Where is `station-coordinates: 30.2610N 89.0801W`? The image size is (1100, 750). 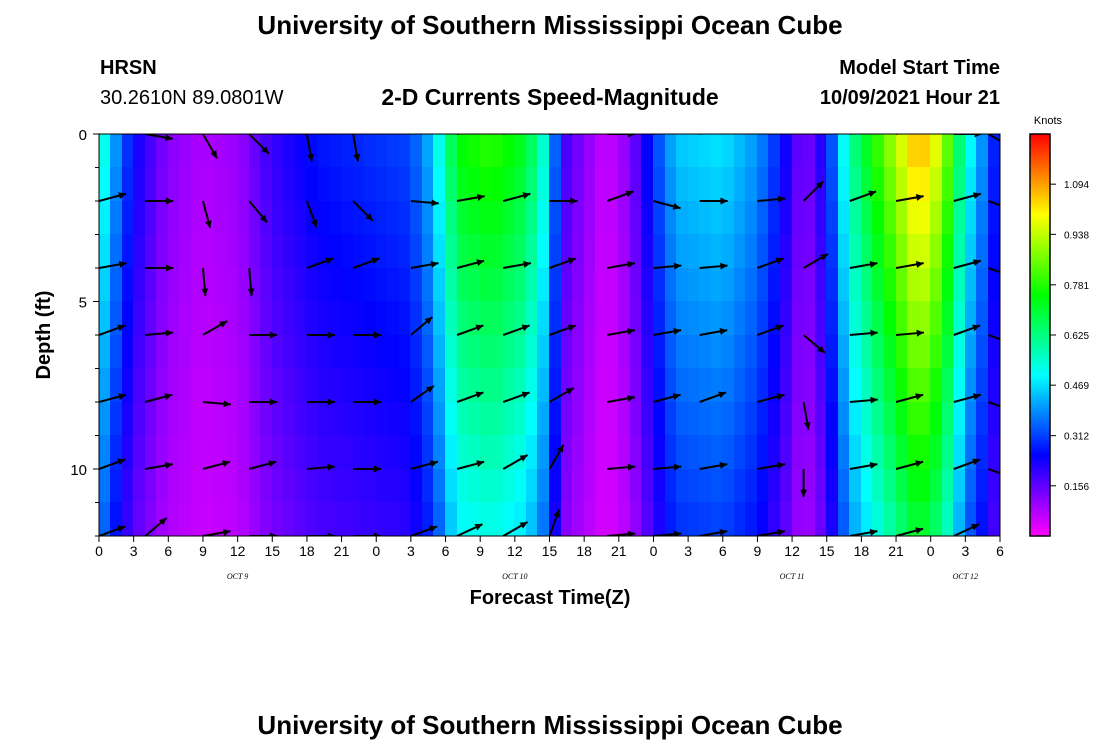 station-coordinates: 30.2610N 89.0801W is located at coordinates (192, 98).